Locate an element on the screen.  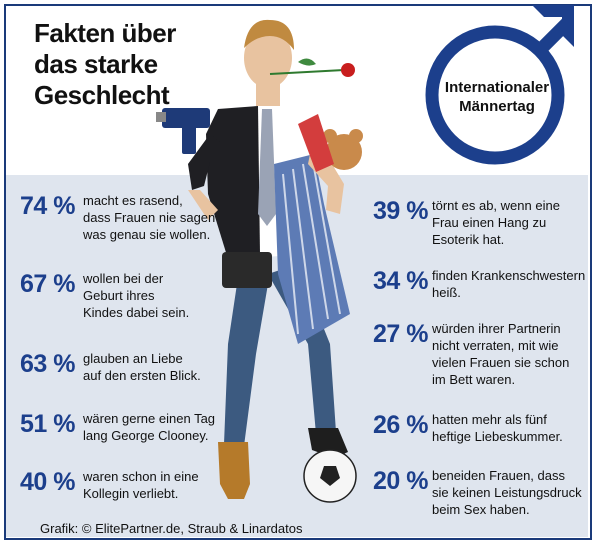
headline-line-1: Fakten über is located at coordinates (105, 33).